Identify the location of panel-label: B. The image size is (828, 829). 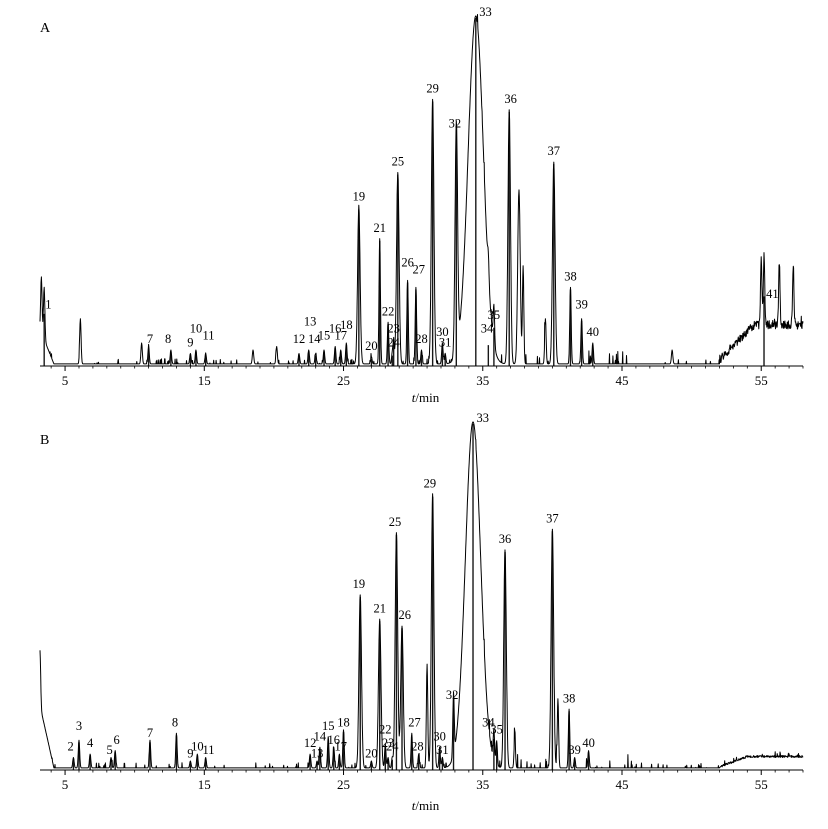
(44, 440).